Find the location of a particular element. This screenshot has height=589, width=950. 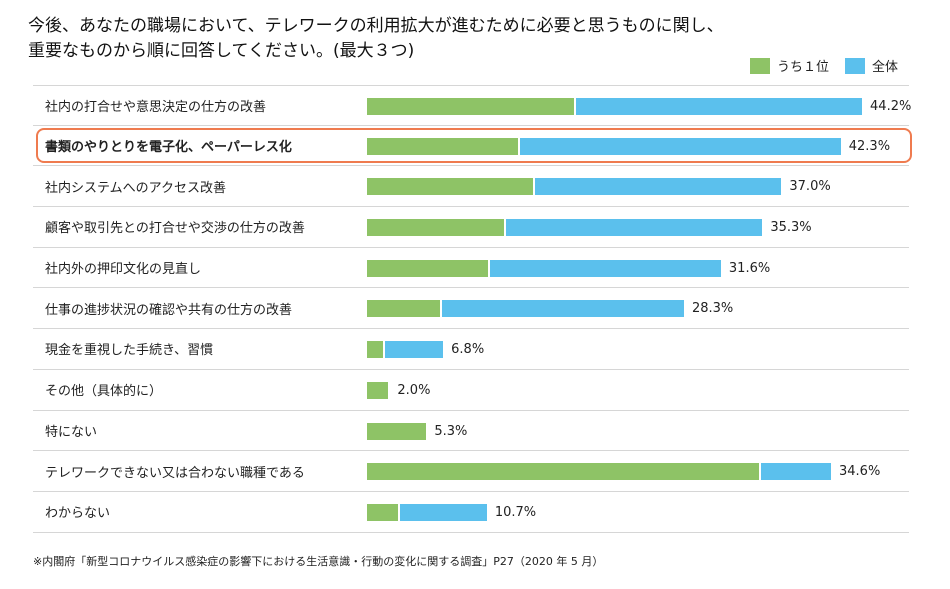

value-label: 31.6% is located at coordinates (749, 268).